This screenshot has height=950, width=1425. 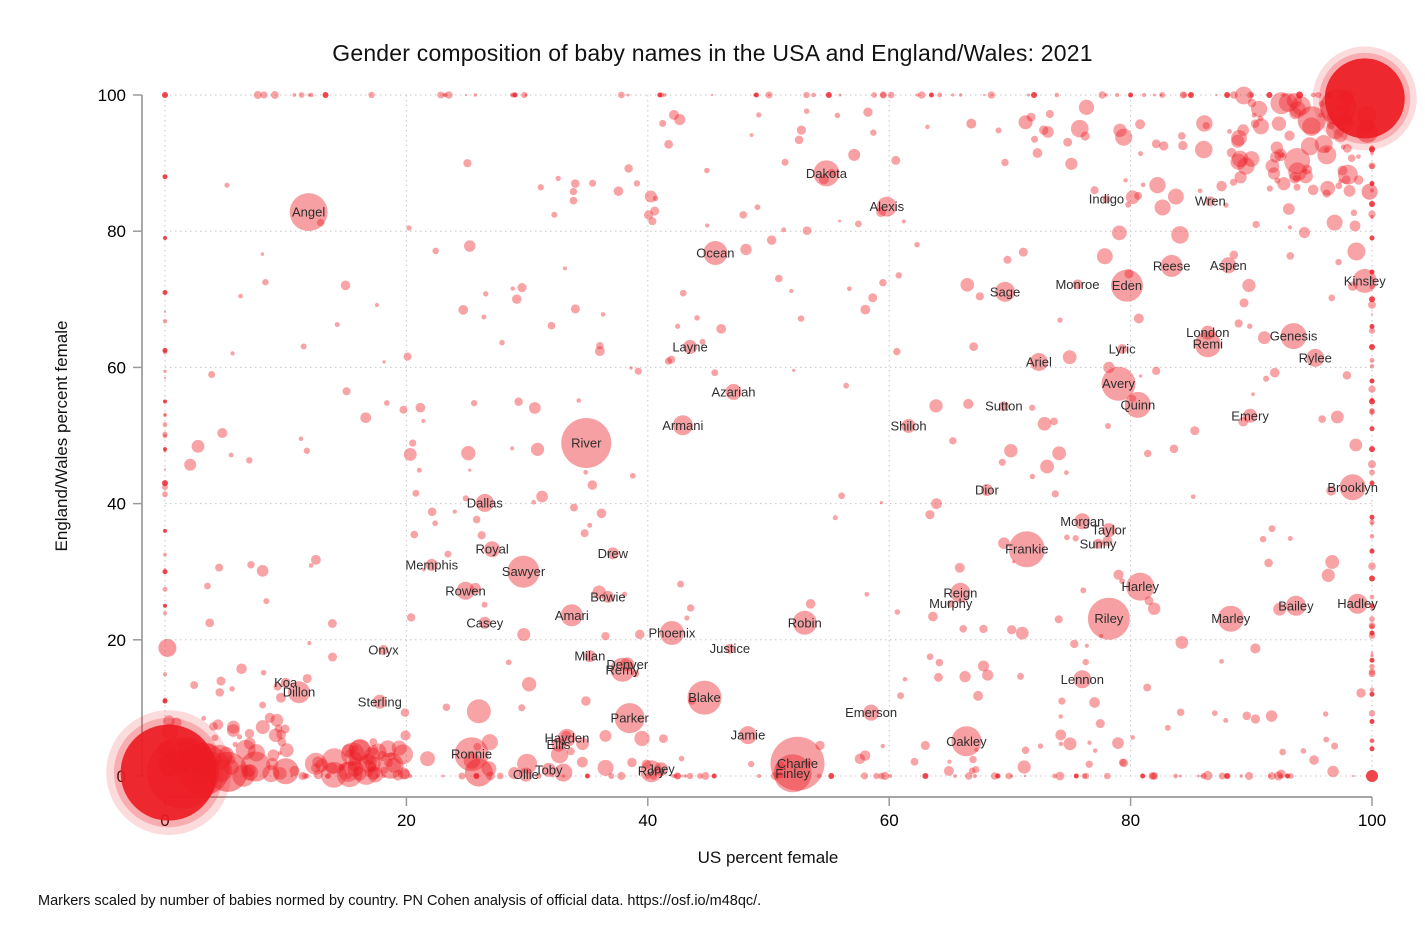 What do you see at coordinates (1082, 521) in the screenshot?
I see `point-label: Morgan` at bounding box center [1082, 521].